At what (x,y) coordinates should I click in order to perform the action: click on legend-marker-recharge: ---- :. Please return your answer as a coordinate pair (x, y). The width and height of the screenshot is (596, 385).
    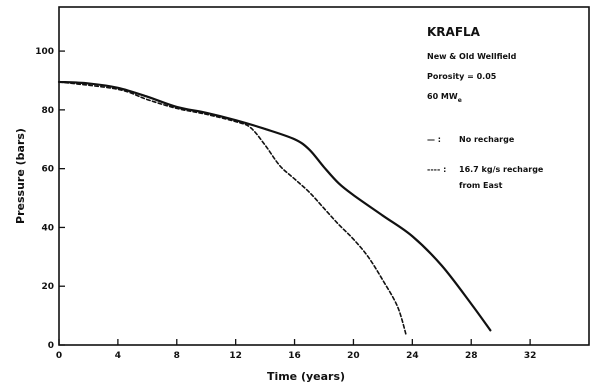
    Looking at the image, I should click on (436, 169).